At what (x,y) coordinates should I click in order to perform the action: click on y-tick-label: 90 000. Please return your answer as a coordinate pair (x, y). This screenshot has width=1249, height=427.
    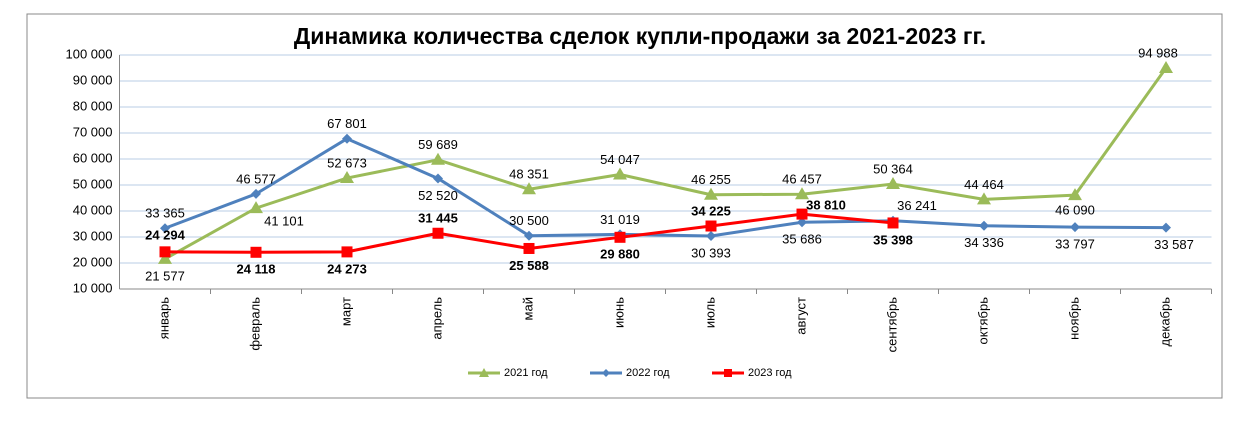
    Looking at the image, I should click on (93, 79).